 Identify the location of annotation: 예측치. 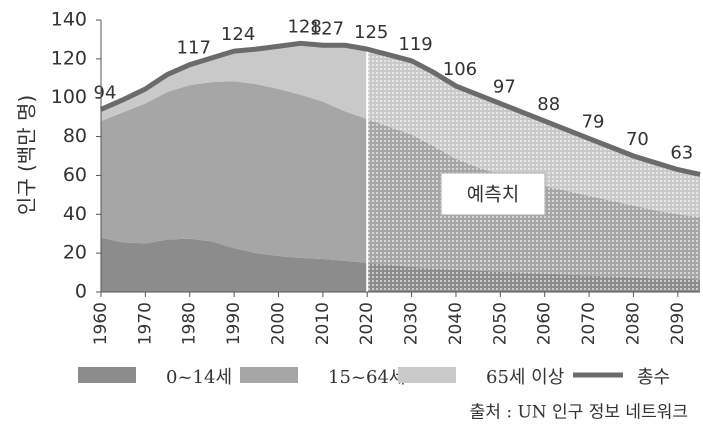
(493, 195).